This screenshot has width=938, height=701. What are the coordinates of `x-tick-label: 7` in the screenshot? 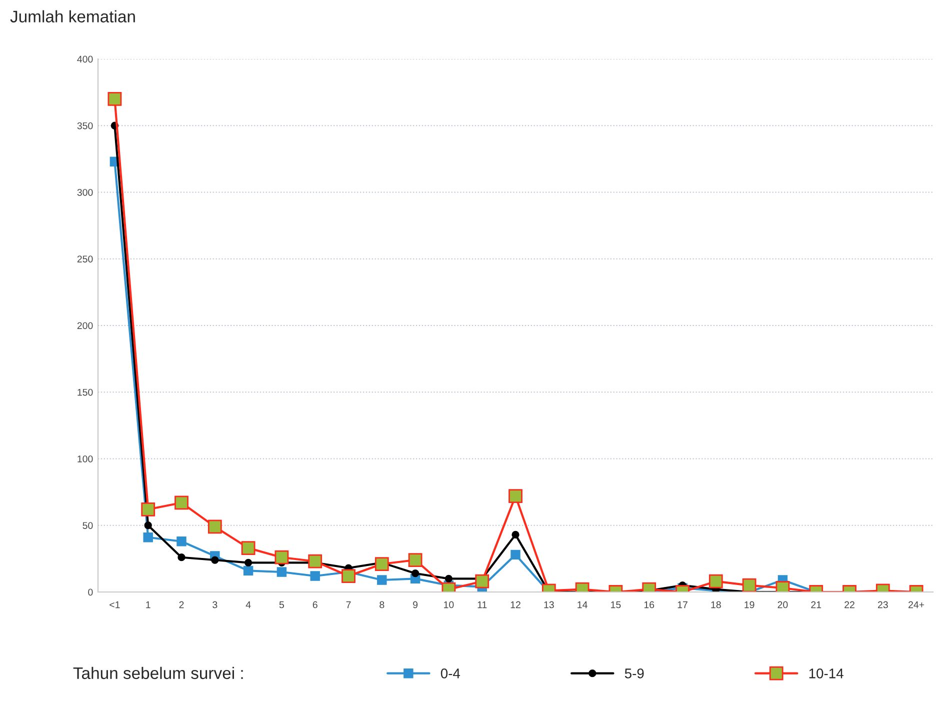 It's located at (348, 604).